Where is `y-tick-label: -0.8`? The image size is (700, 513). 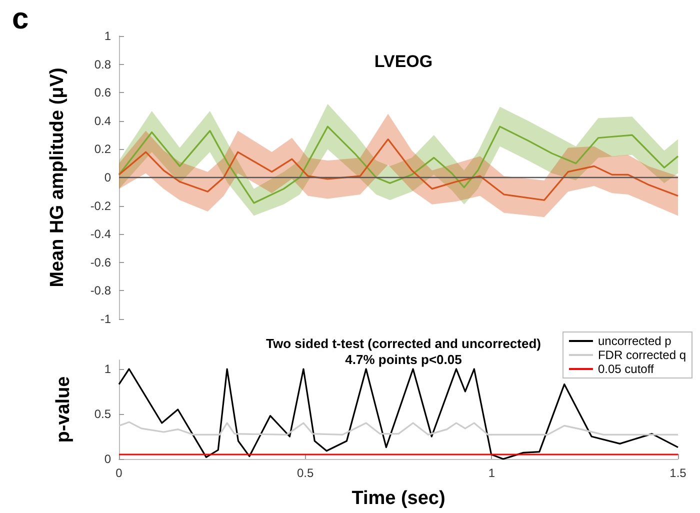 y-tick-label: -0.8 is located at coordinates (101, 291).